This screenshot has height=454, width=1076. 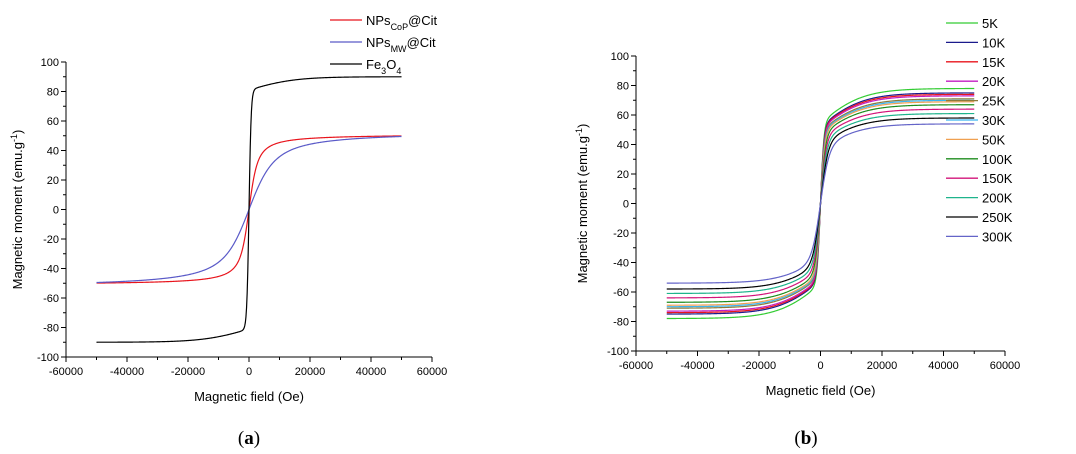 I want to click on legend-entry-7: 100K, so click(x=997, y=159).